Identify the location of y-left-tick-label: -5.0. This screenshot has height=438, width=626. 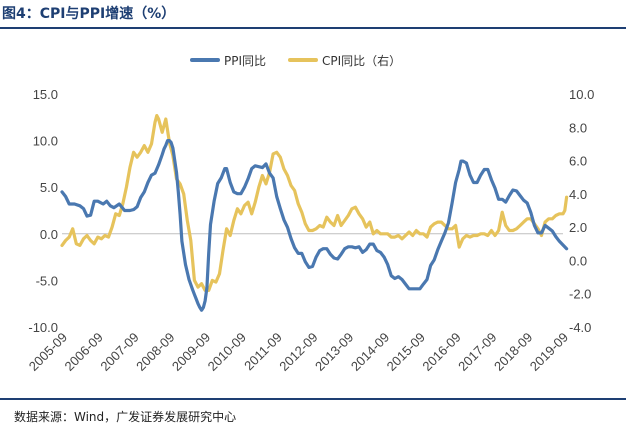
(47, 280).